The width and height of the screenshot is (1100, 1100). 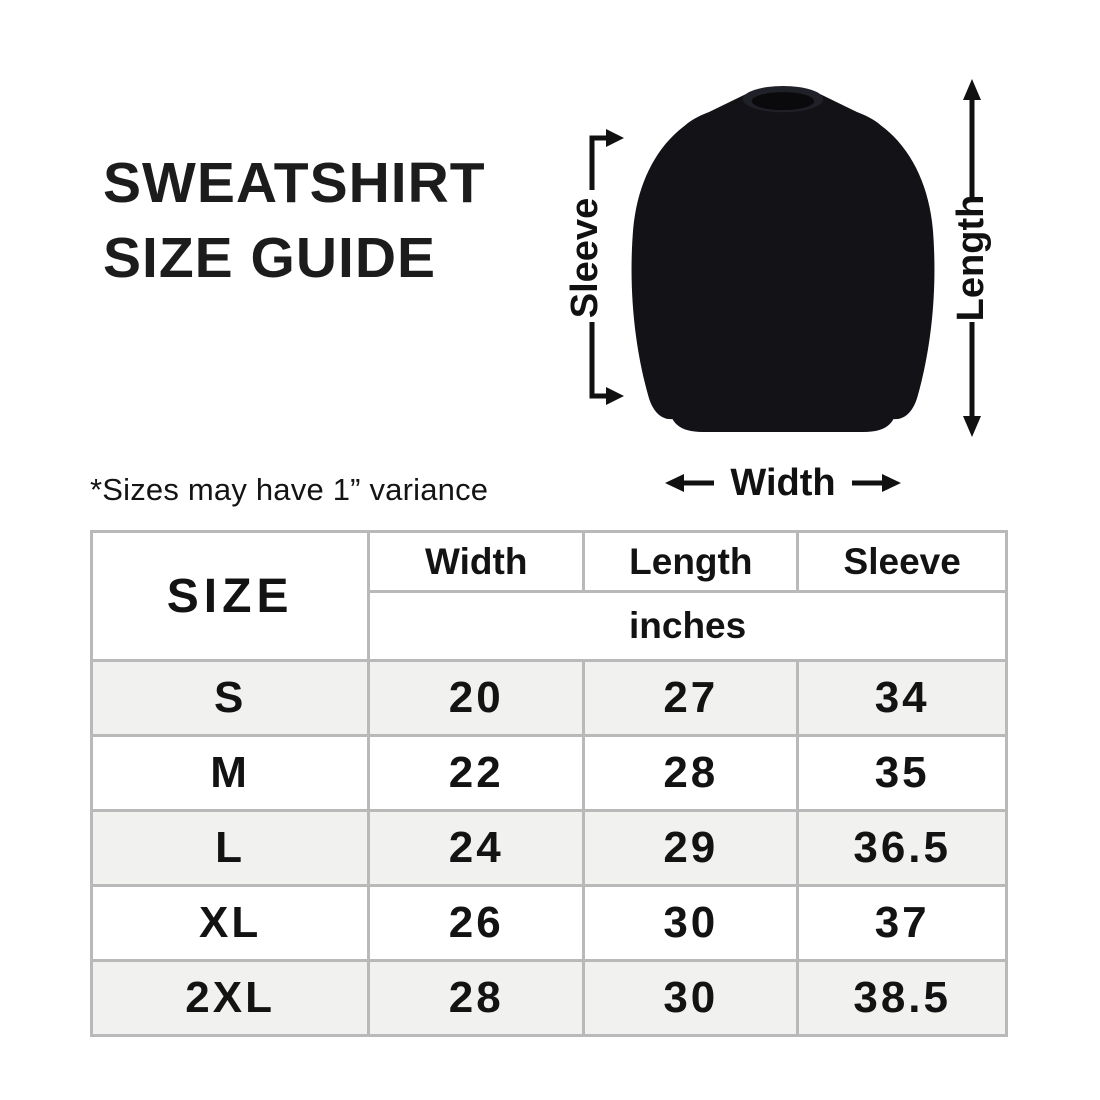 What do you see at coordinates (691, 561) in the screenshot?
I see `length-column-header: Length` at bounding box center [691, 561].